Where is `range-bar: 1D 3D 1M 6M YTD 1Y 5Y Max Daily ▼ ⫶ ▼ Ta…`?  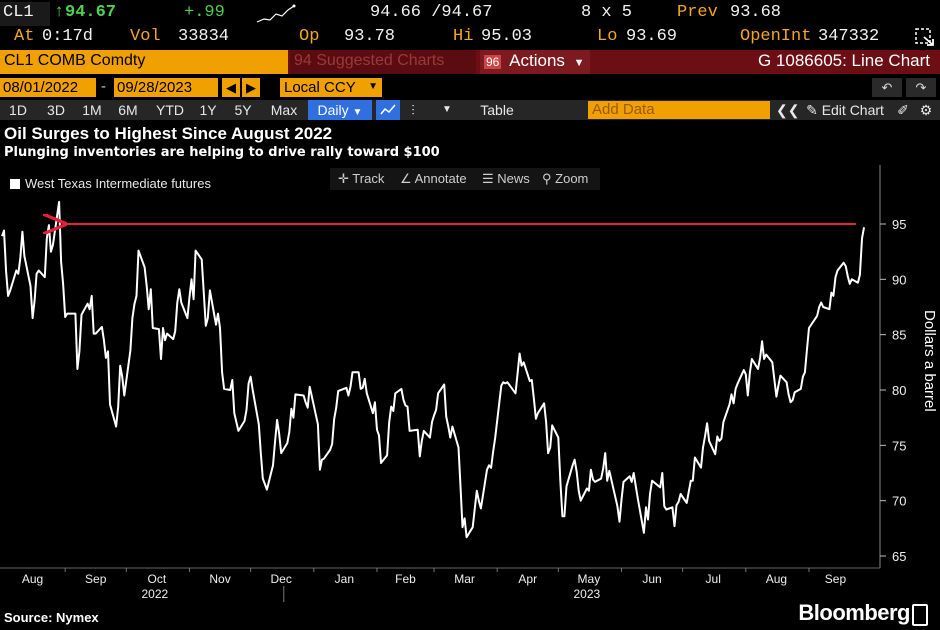
range-bar: 1D 3D 1M 6M YTD 1Y 5Y Max Daily ▼ ⫶ ▼ Ta… is located at coordinates (470, 110).